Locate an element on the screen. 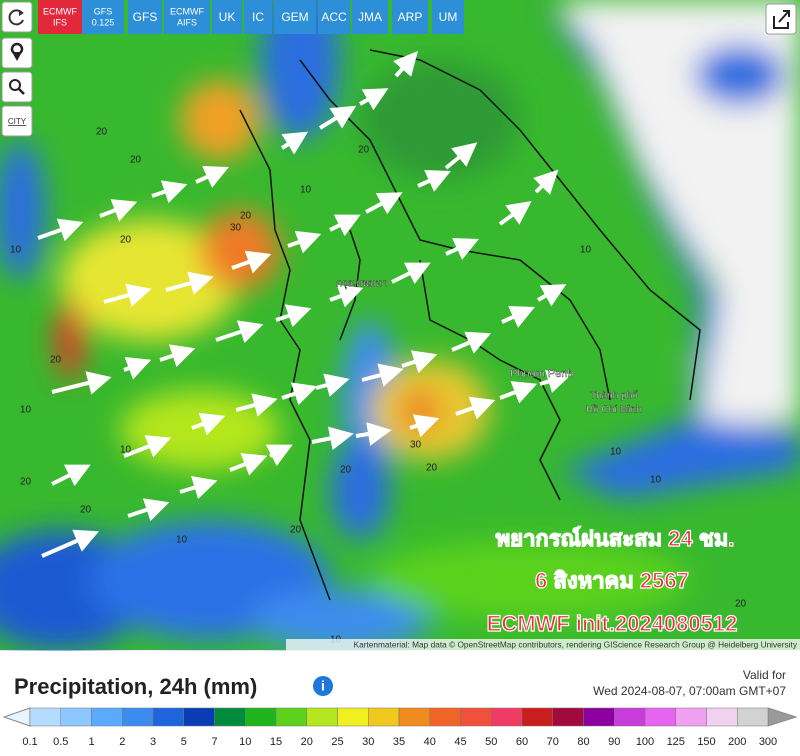  model-tab-sublabel: AIFS is located at coordinates (187, 22).